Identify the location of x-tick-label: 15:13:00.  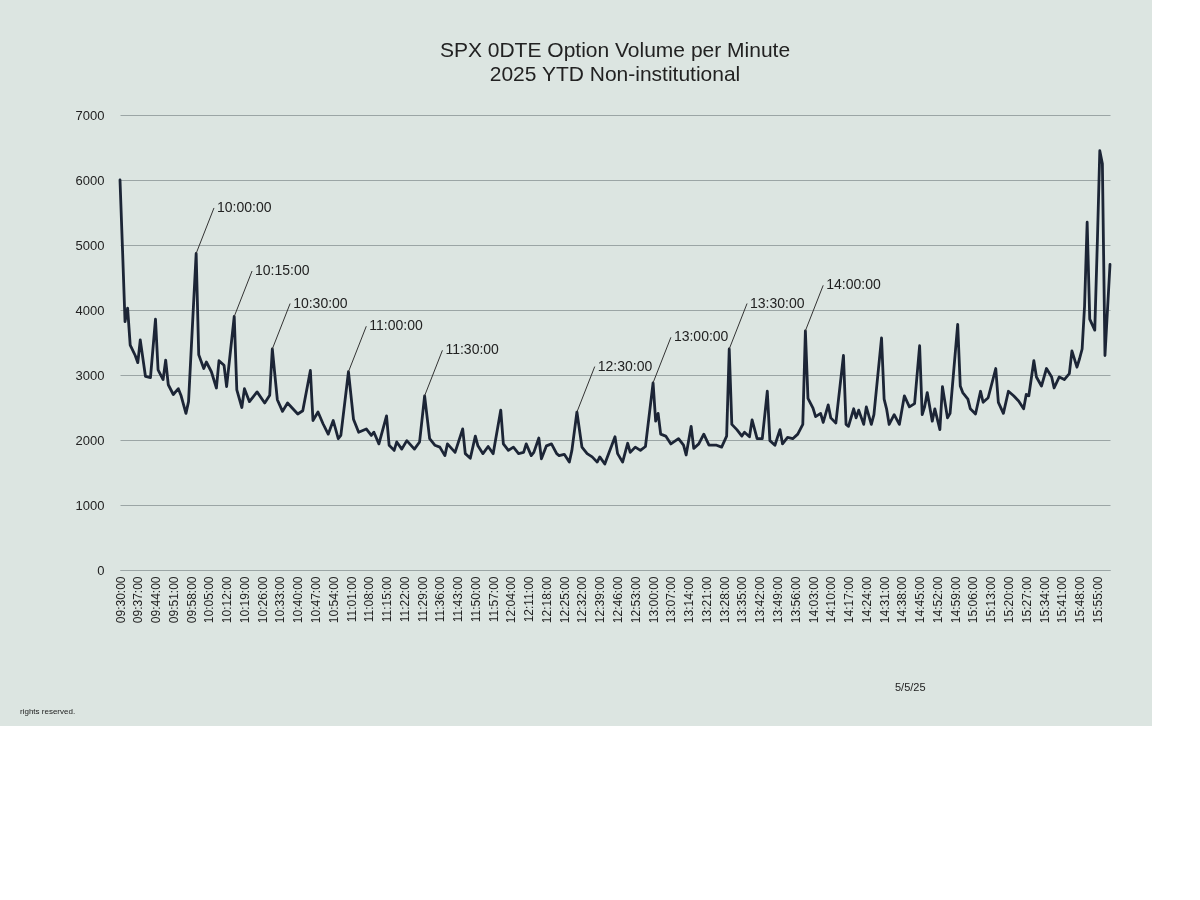
(991, 600).